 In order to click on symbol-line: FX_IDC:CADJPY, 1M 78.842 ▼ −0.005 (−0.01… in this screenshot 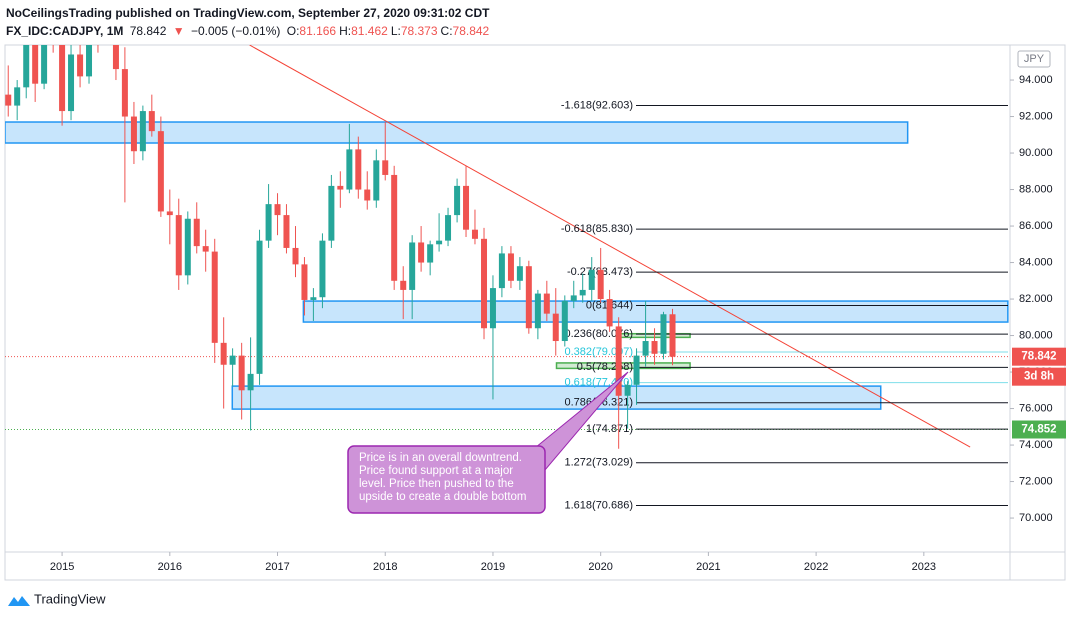, I will do `click(249, 31)`.